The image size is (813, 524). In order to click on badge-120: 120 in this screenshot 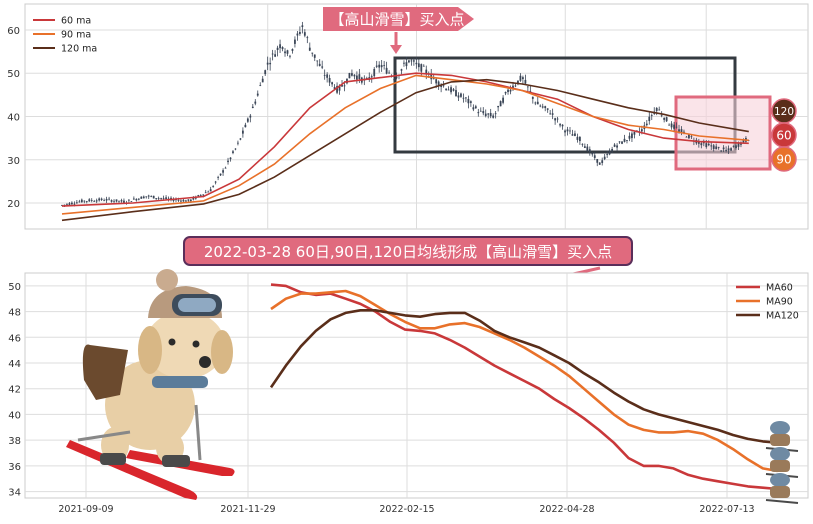, I will do `click(784, 111)`.